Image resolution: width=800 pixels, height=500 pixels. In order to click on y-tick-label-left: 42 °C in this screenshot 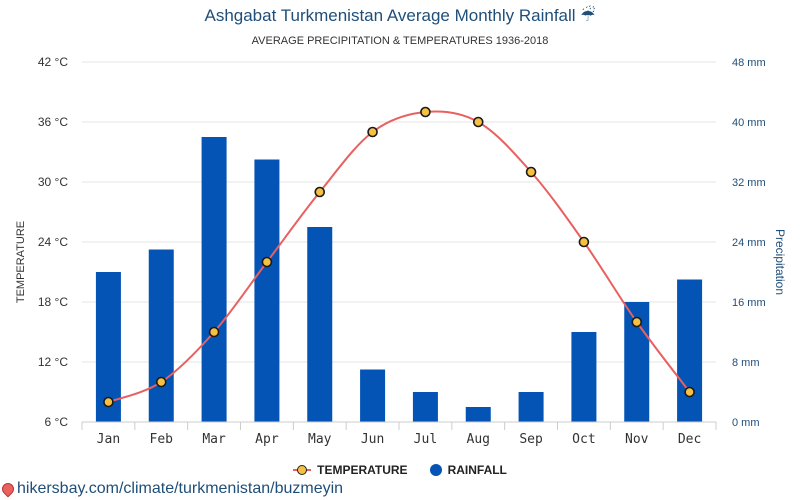, I will do `click(53, 62)`.